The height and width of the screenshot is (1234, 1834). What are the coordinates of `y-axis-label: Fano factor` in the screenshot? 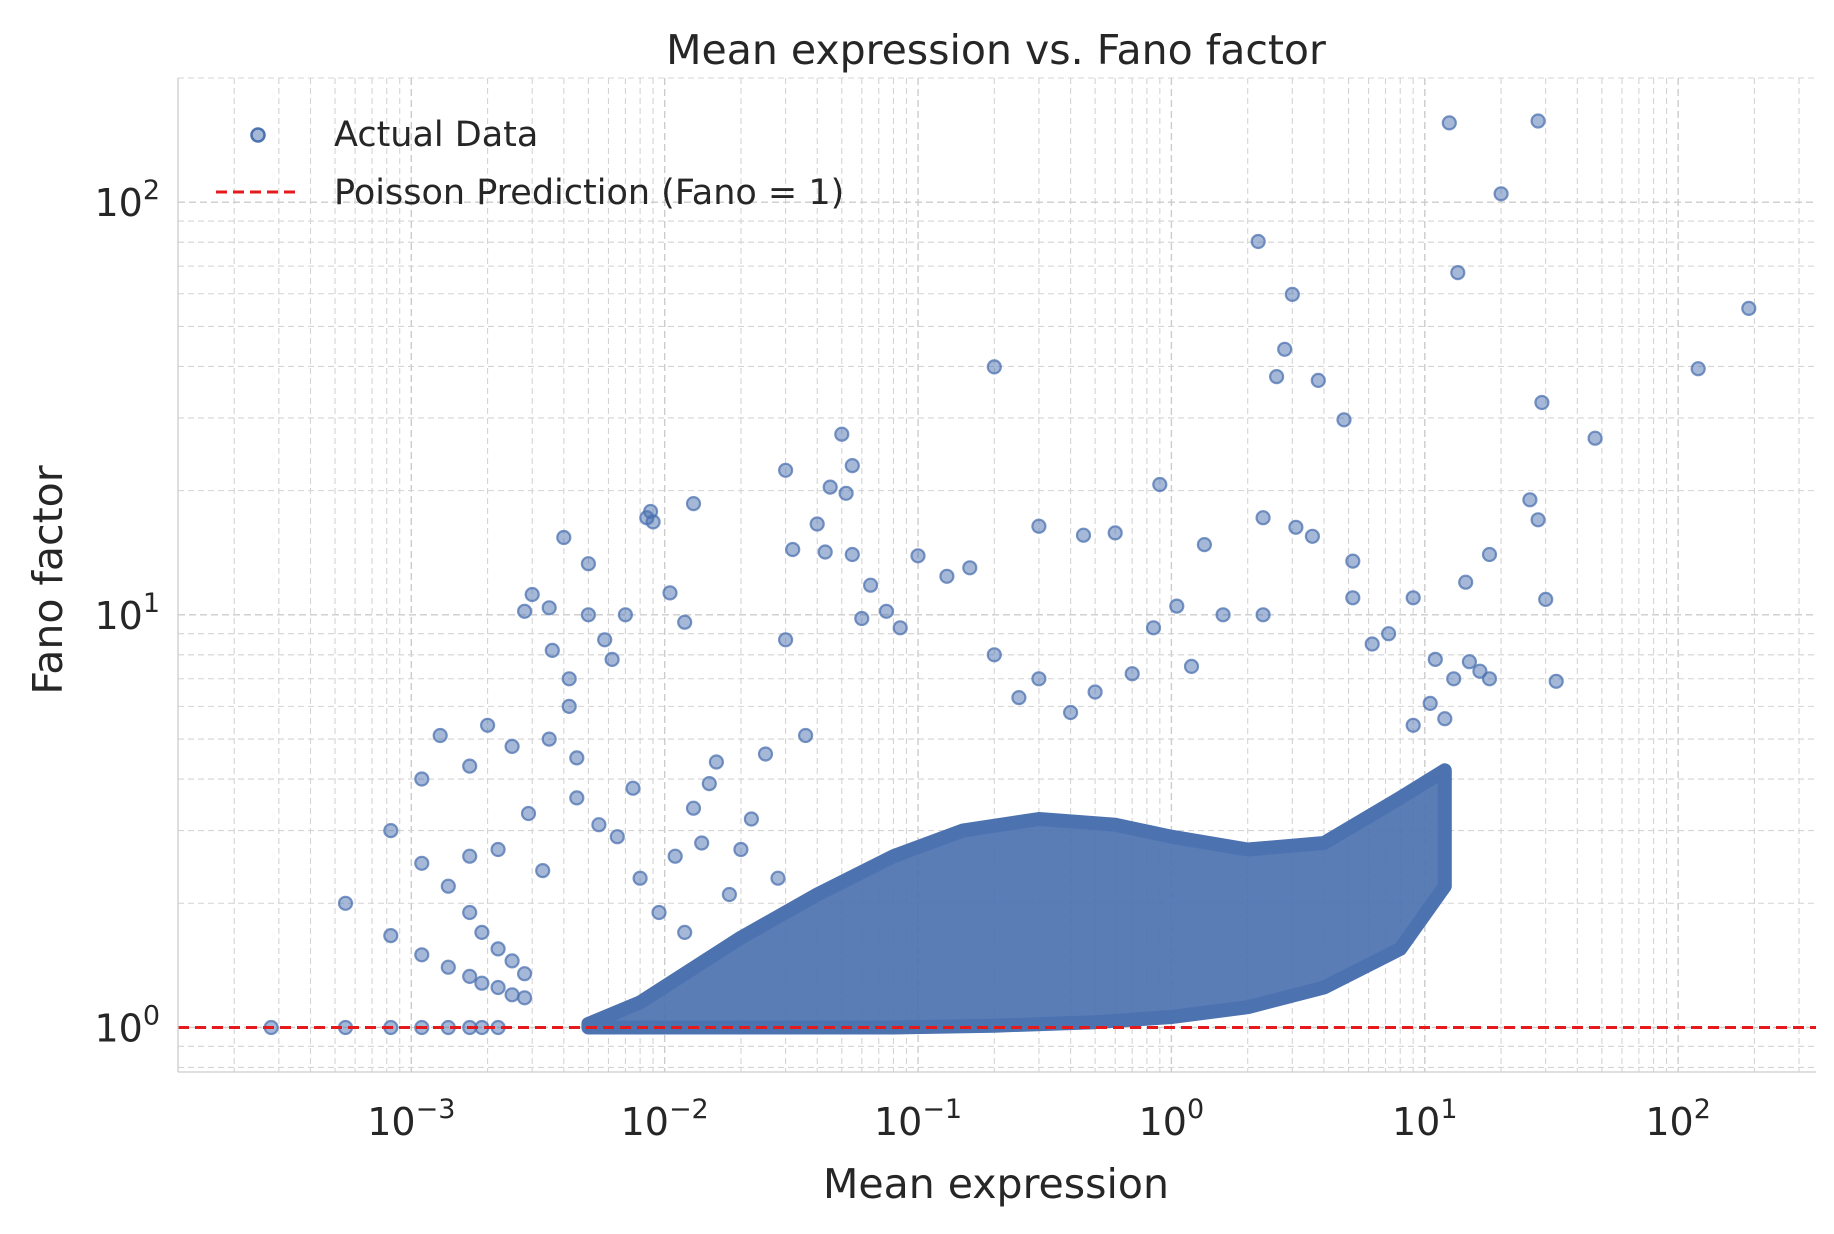 It's located at (48, 579).